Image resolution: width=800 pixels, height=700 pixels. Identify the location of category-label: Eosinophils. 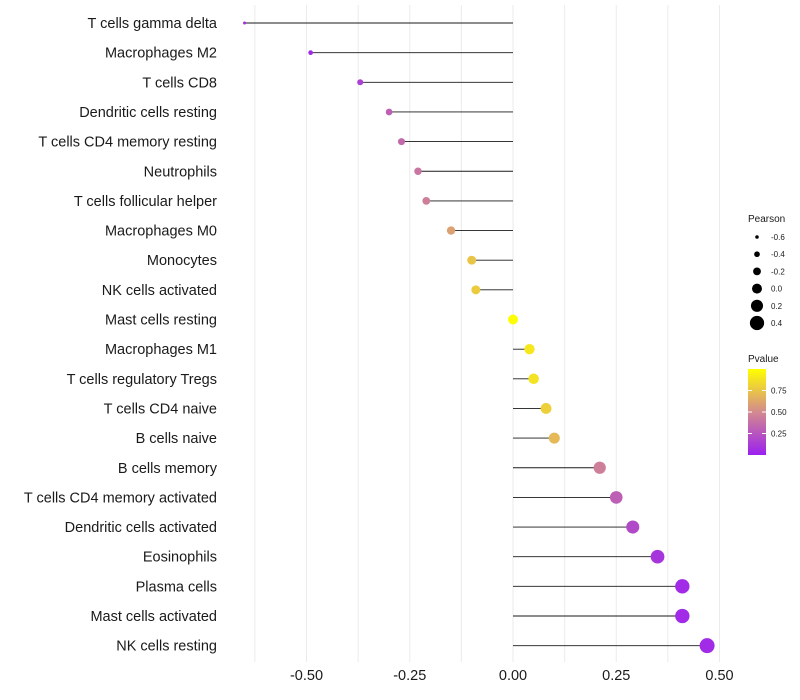
(180, 558).